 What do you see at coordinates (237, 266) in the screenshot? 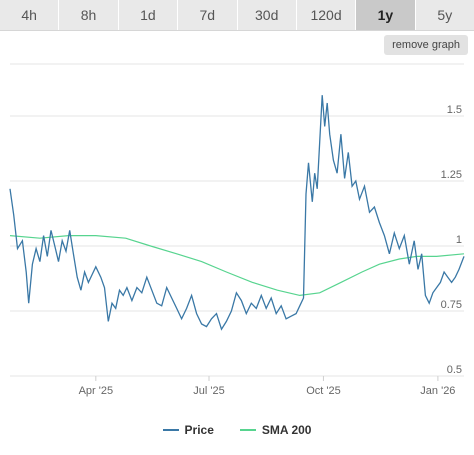
I see `sma-200-line` at bounding box center [237, 266].